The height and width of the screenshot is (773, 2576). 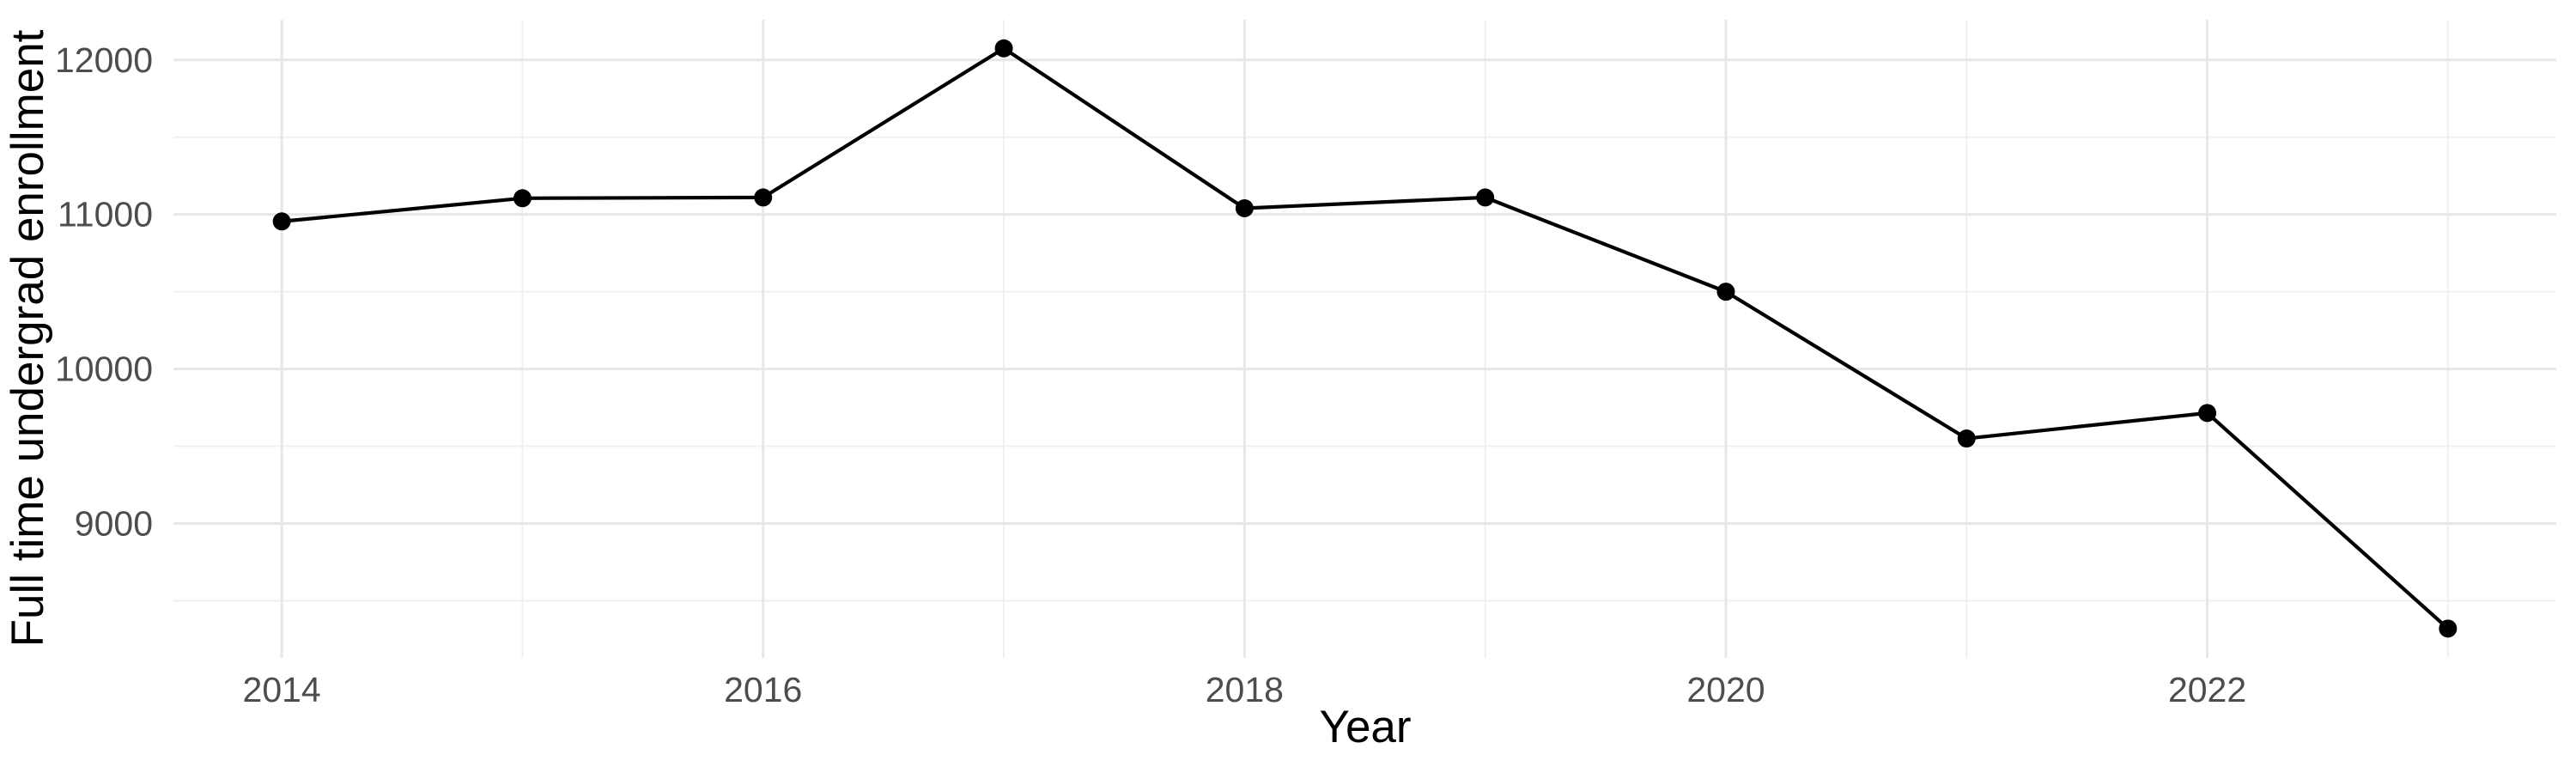 What do you see at coordinates (2207, 689) in the screenshot?
I see `x-tick-label-2022: 2022` at bounding box center [2207, 689].